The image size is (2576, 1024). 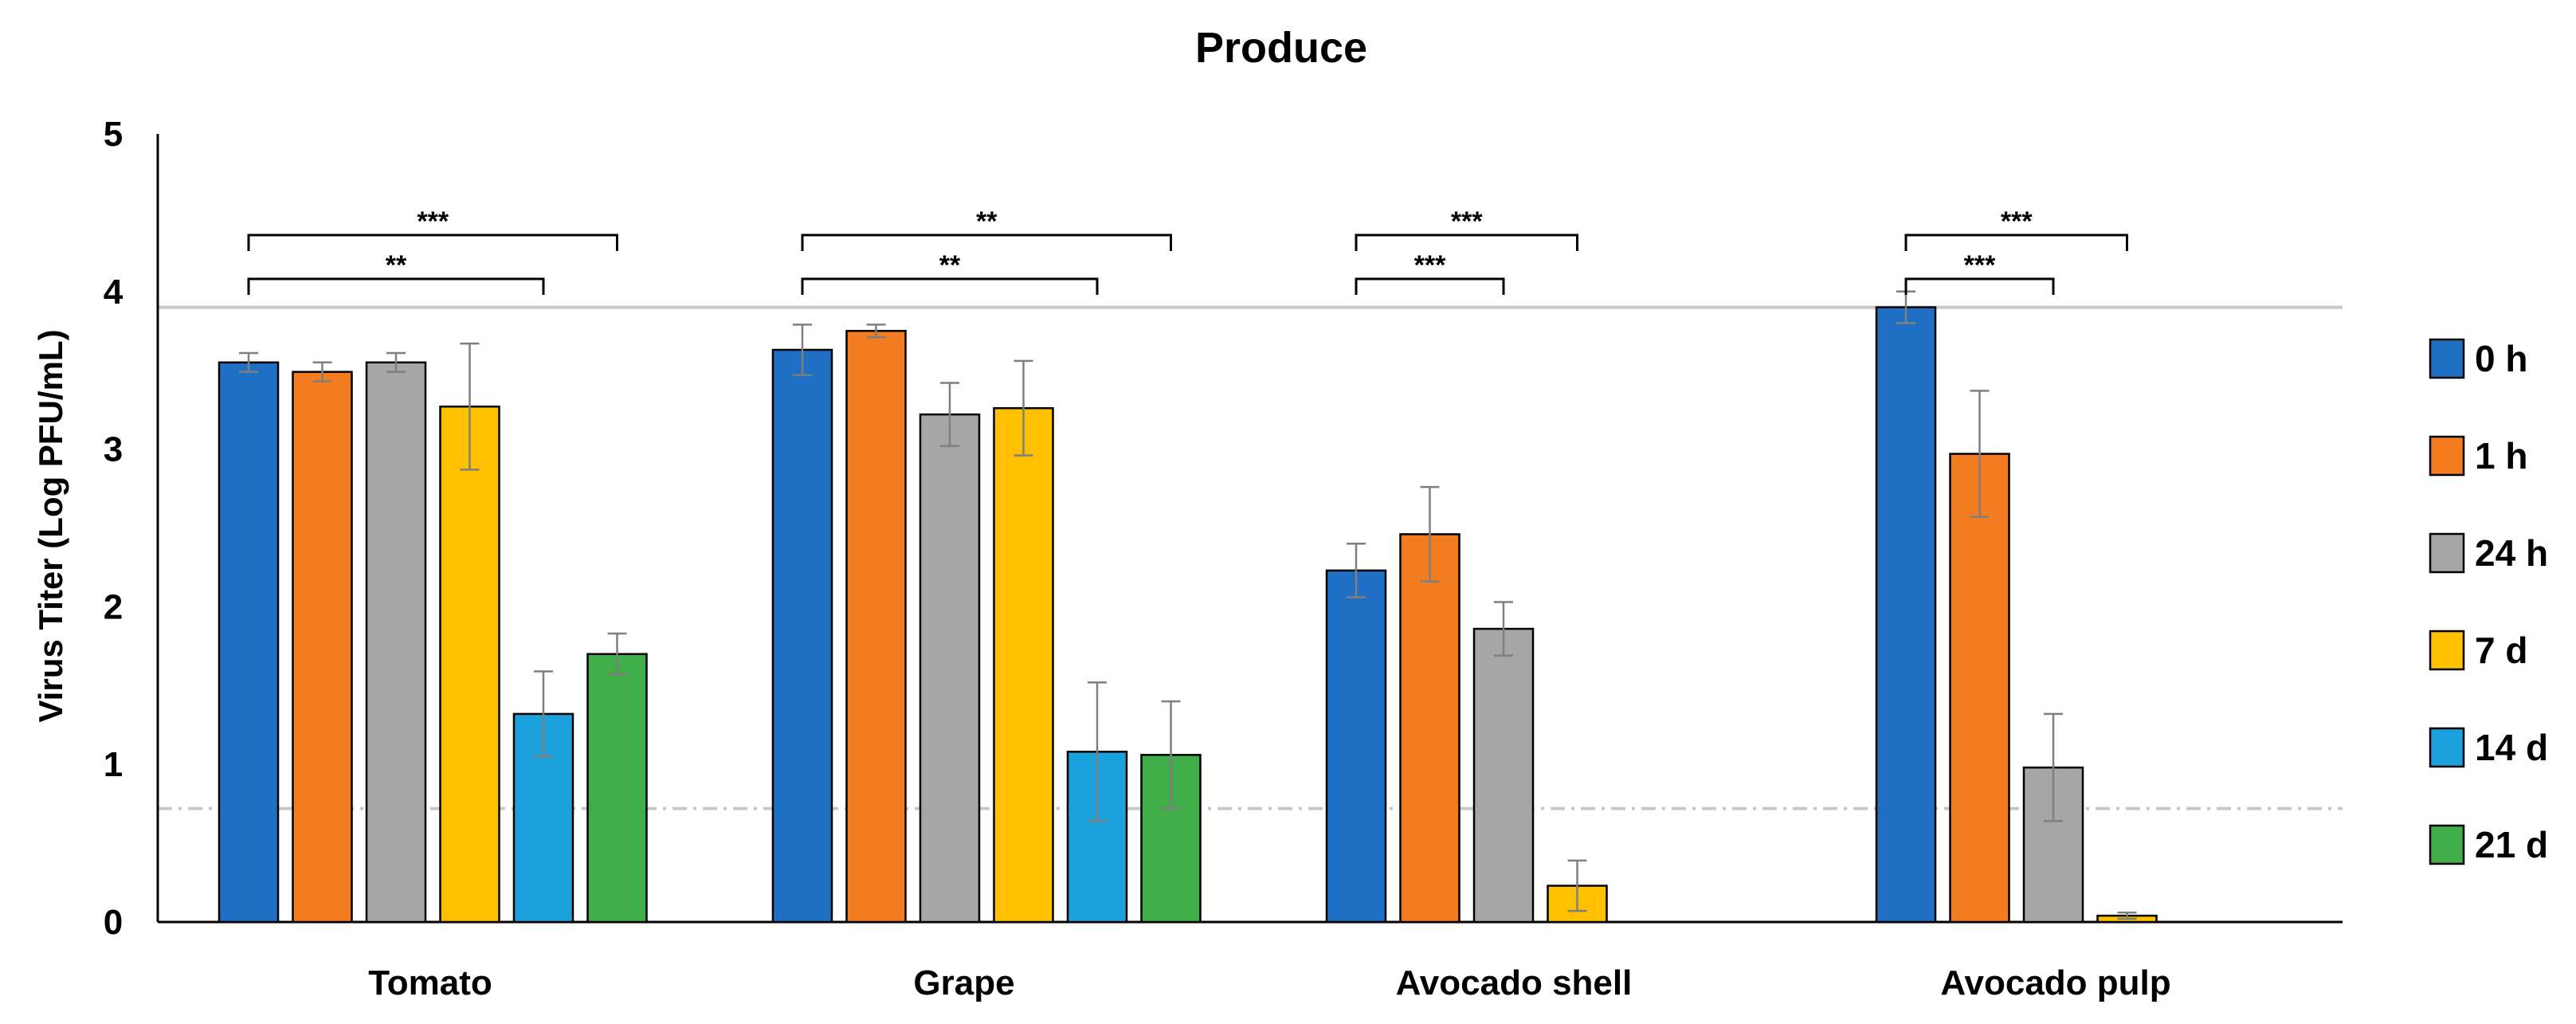 I want to click on legend-item-1h: 1 h, so click(x=2478, y=456).